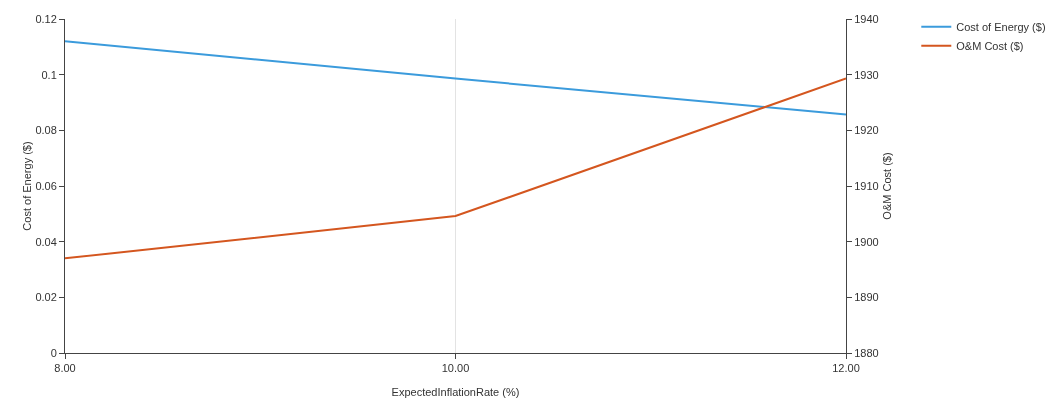 This screenshot has width=1063, height=403. Describe the element at coordinates (990, 46) in the screenshot. I see `legend-label: O&M Cost ($)` at that location.